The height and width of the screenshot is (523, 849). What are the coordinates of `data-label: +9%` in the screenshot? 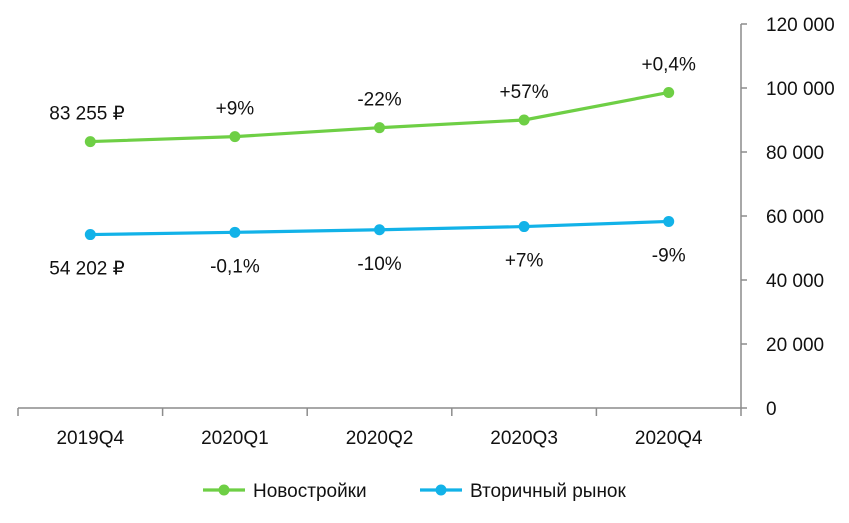 It's located at (235, 109).